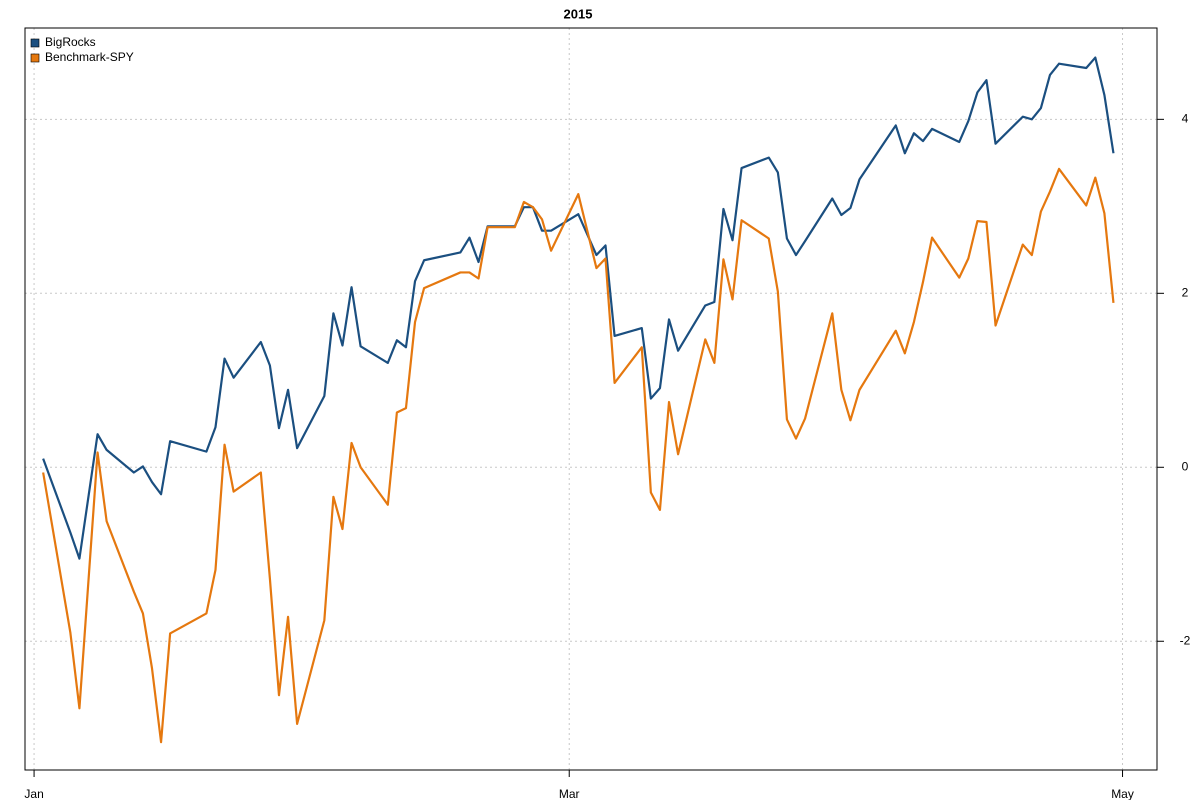 The width and height of the screenshot is (1200, 800). Describe the element at coordinates (70, 42) in the screenshot. I see `legend-label: BigRocks` at that location.